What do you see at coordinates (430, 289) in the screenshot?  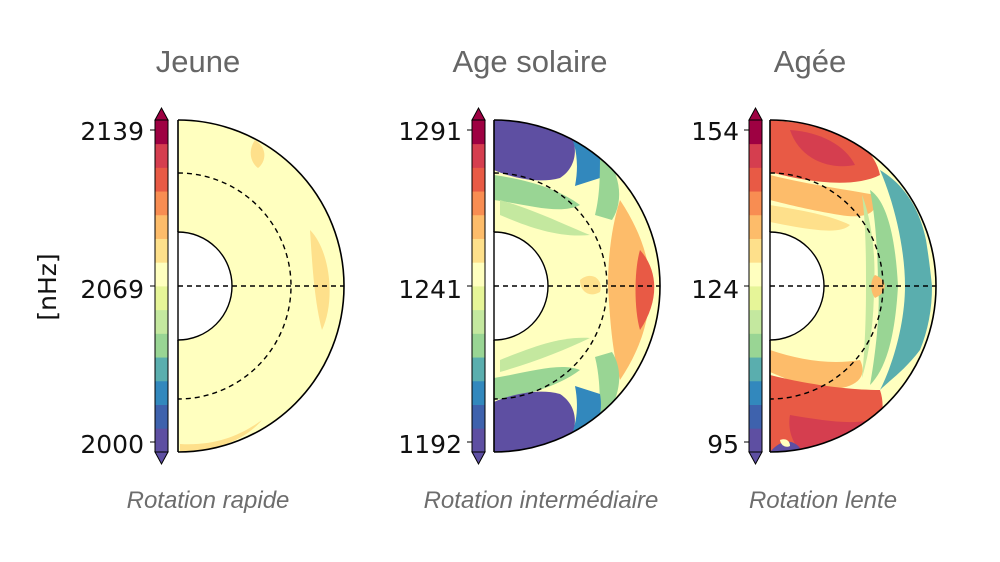 I see `colorbar-tick-mid: 1241` at bounding box center [430, 289].